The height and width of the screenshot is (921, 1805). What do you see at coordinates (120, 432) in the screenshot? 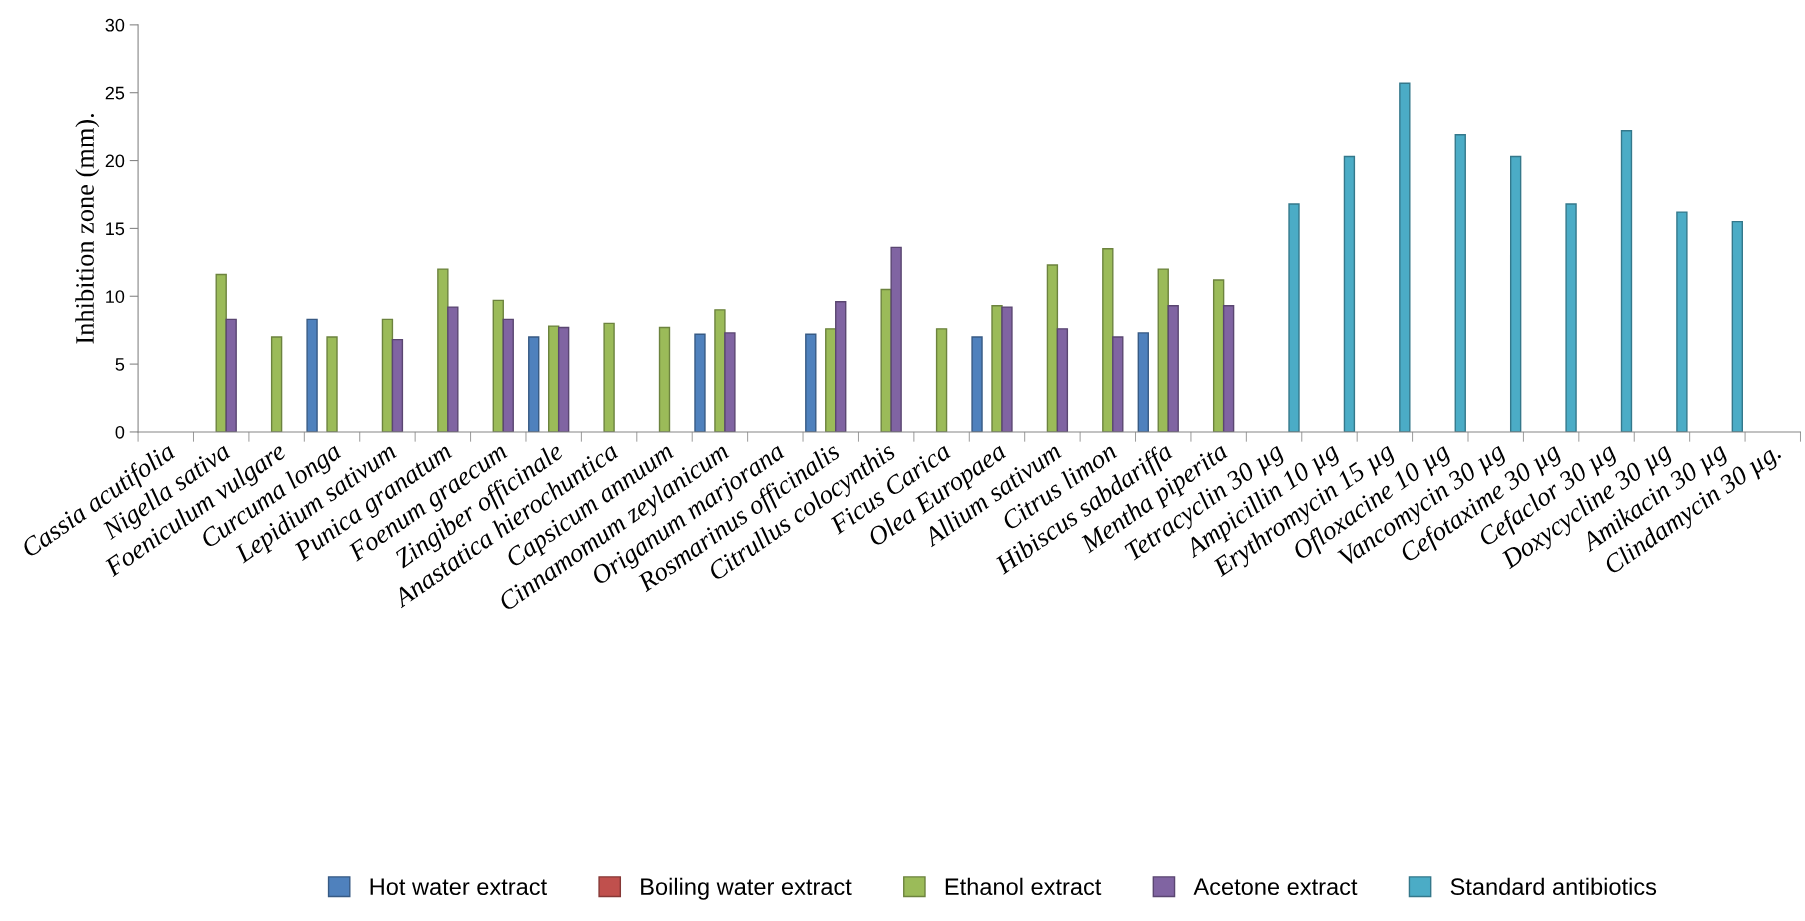
I see `y-tick-label: 0` at bounding box center [120, 432].